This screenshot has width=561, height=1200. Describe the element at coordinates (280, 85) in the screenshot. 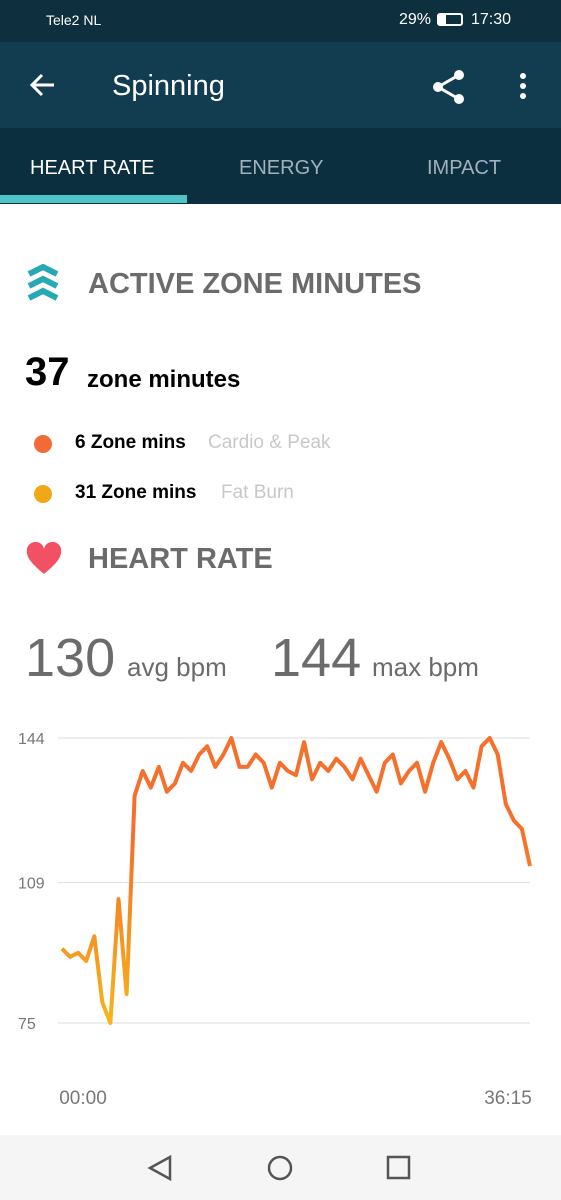

I see `app-bar: Spinning` at that location.